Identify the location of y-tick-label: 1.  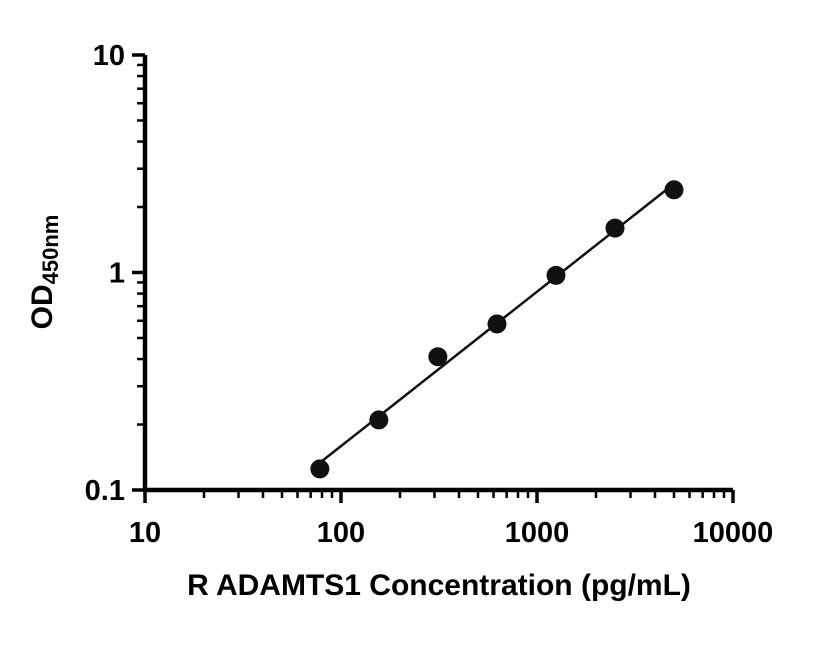
(117, 274).